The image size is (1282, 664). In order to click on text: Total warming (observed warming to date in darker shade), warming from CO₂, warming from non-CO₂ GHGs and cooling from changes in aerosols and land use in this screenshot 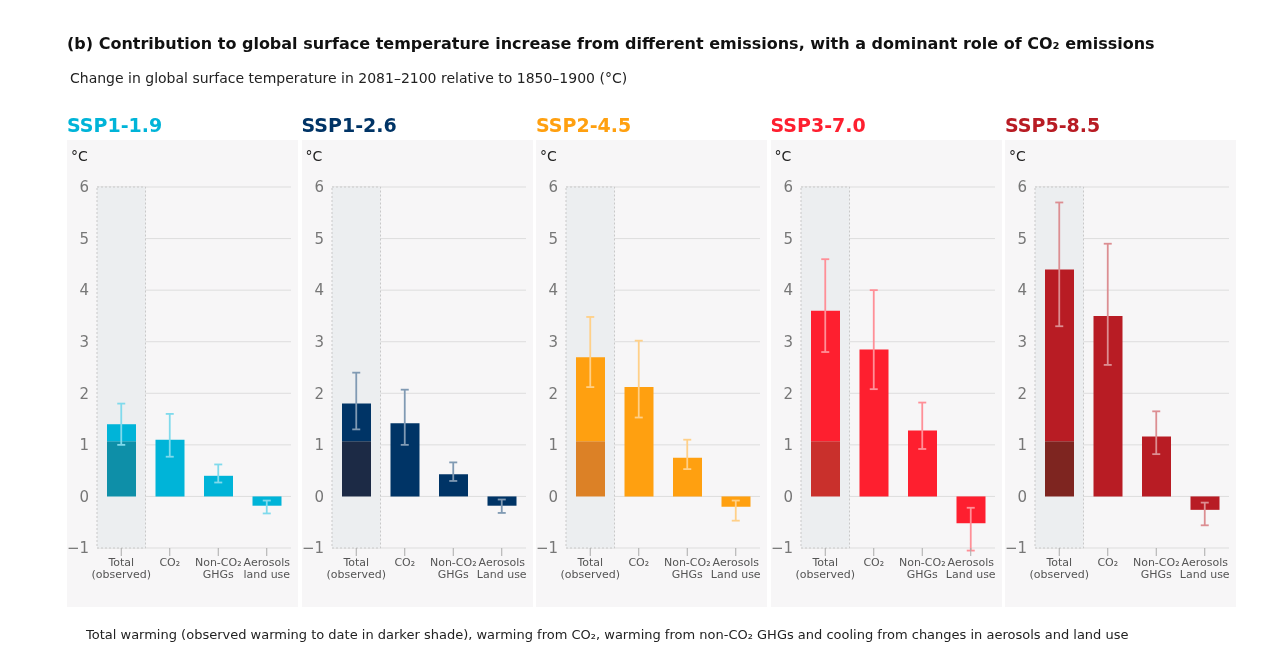, I will do `click(607, 634)`.